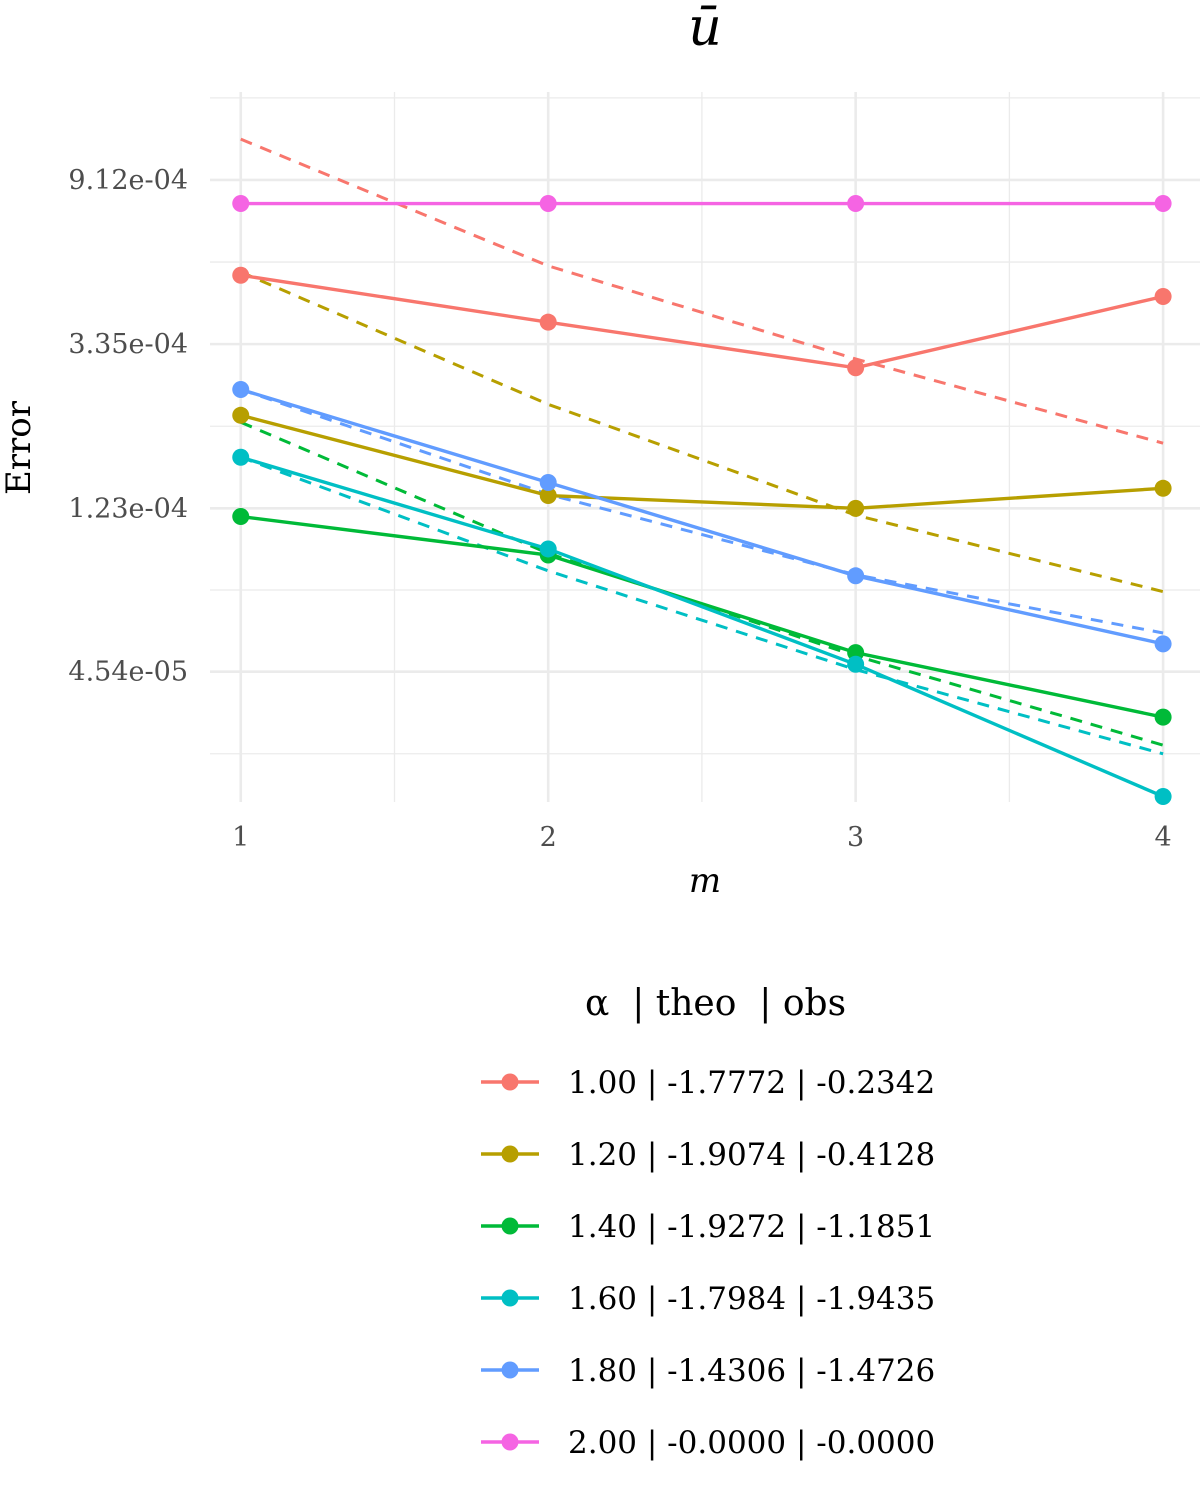 The image size is (1200, 1500). What do you see at coordinates (1163, 837) in the screenshot?
I see `x-tick-label: 4` at bounding box center [1163, 837].